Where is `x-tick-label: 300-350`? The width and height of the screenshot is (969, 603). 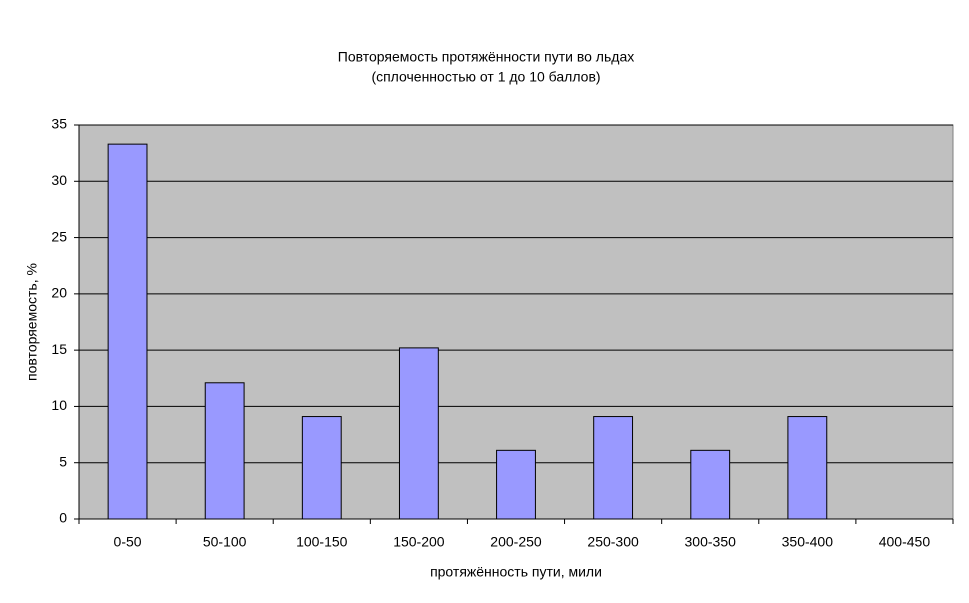 x-tick-label: 300-350 is located at coordinates (711, 542).